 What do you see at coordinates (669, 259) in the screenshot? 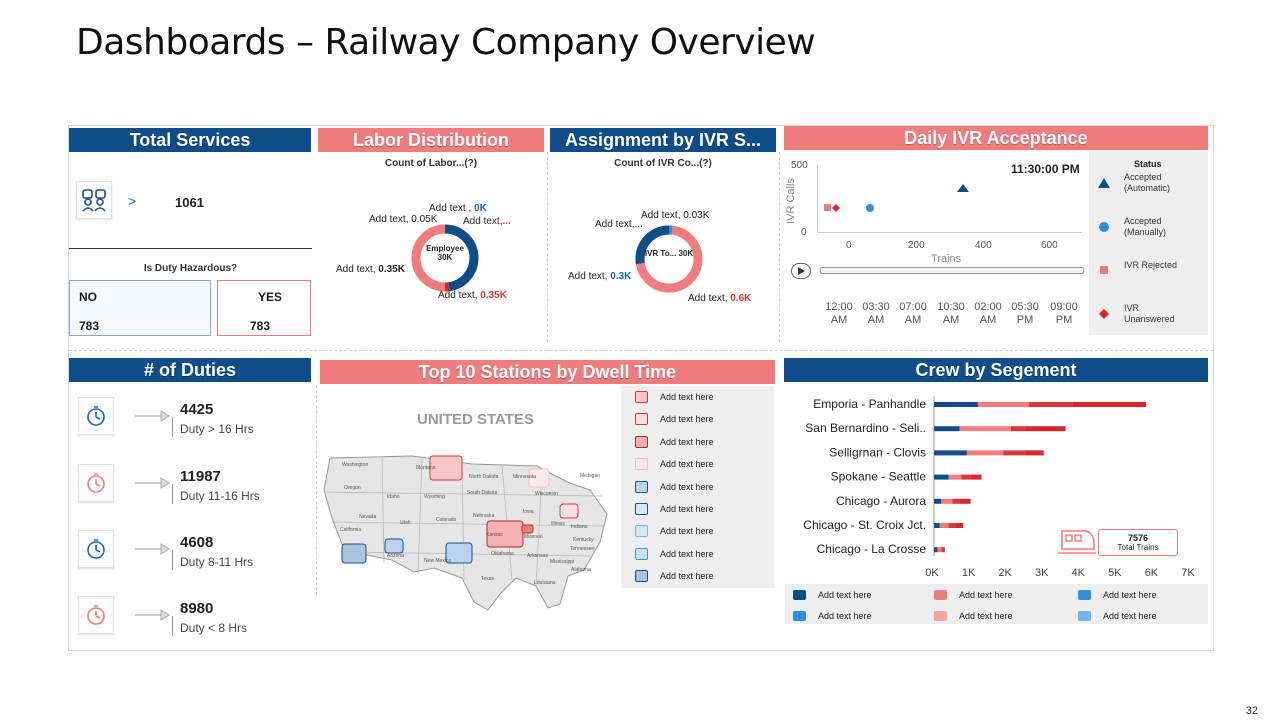
I see `ivr-donut` at bounding box center [669, 259].